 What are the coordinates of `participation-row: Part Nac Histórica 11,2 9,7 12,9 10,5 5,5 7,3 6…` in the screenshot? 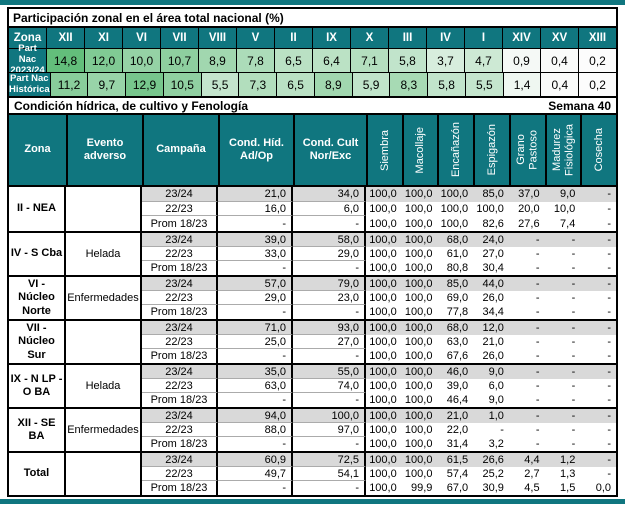 It's located at (312, 84).